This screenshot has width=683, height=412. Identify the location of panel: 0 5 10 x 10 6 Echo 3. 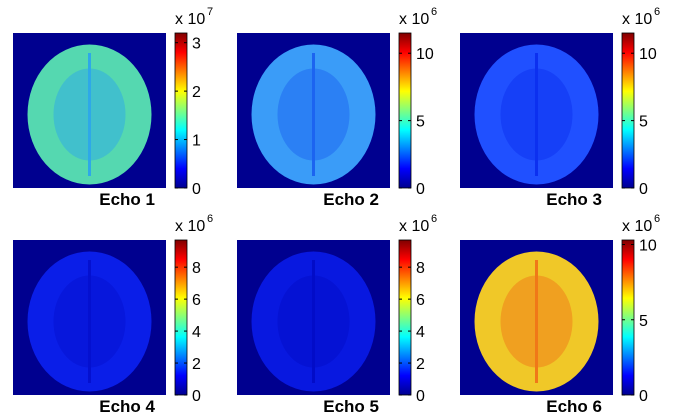
(560, 107).